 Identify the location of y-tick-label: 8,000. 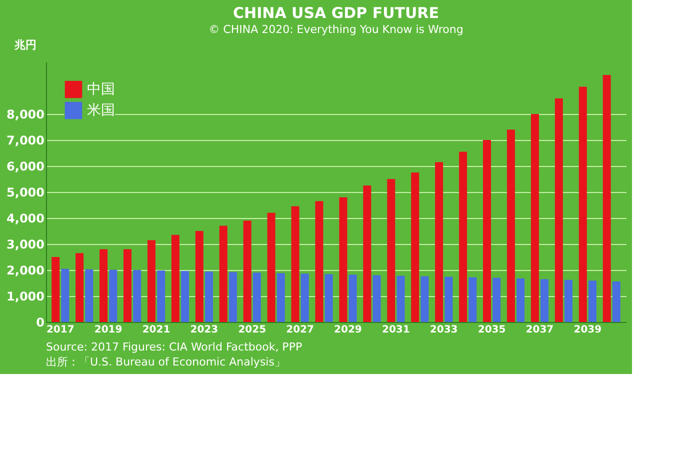
(25, 115).